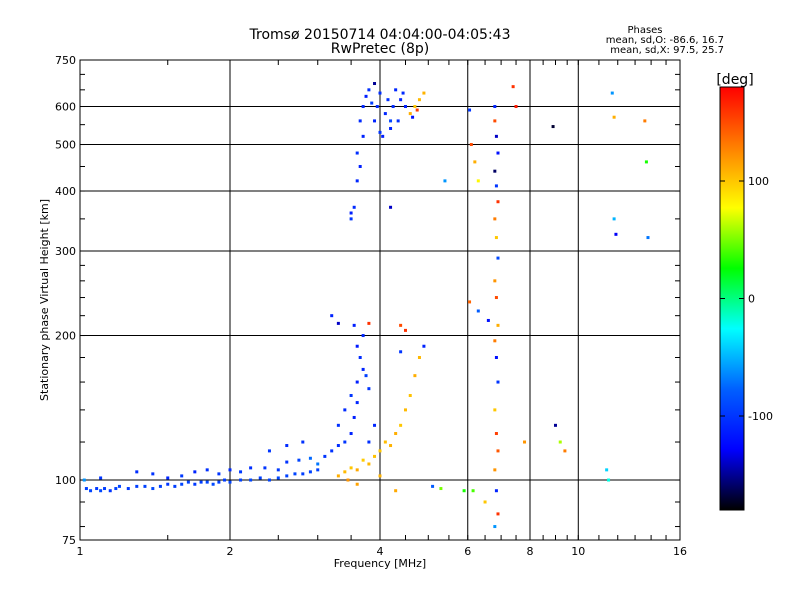 The width and height of the screenshot is (800, 600). I want to click on x-tick-label: 6, so click(467, 551).